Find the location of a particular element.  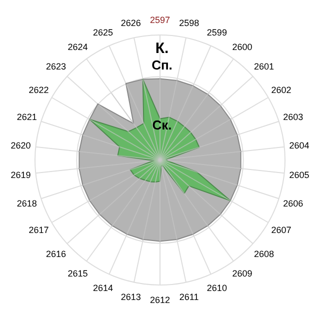

spoke-label: 2621 is located at coordinates (26, 117).